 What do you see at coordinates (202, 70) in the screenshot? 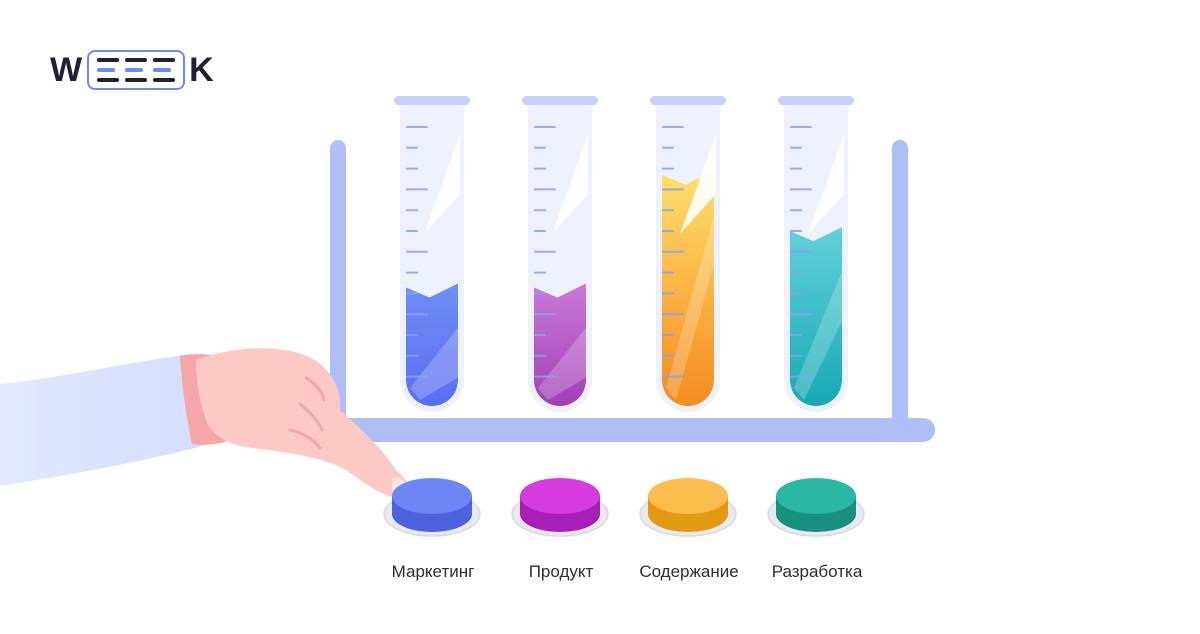
I see `logo-letter-k: K` at bounding box center [202, 70].